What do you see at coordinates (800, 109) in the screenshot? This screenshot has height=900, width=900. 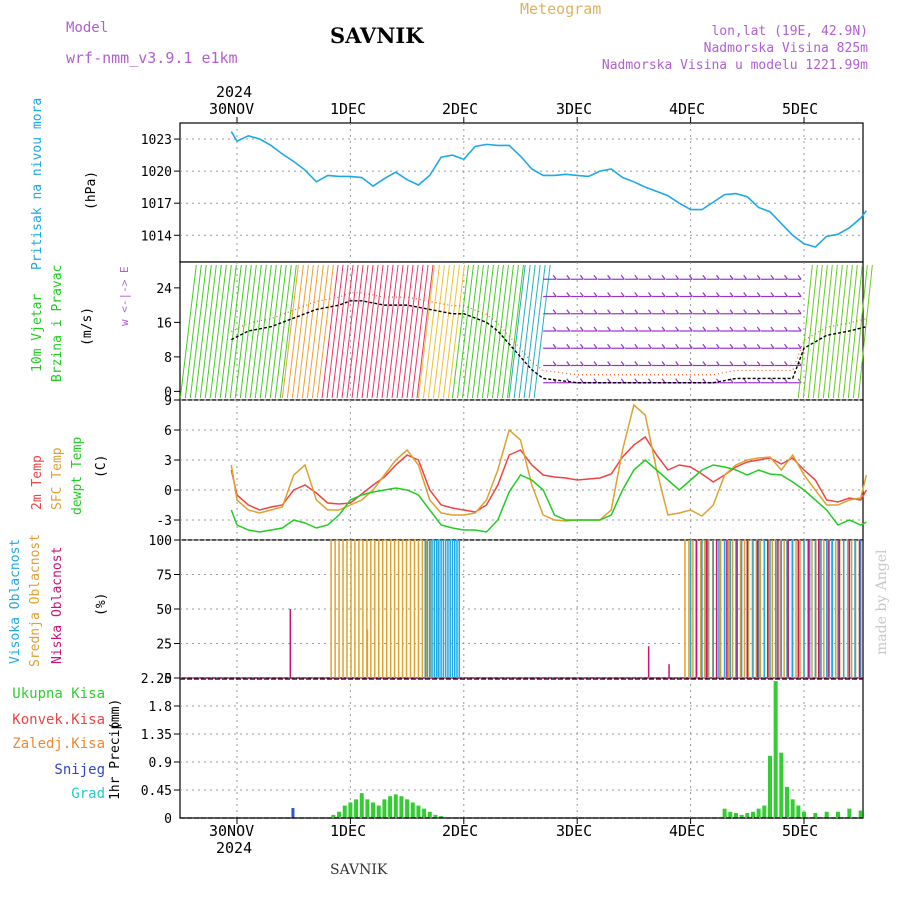 I see `date-top-5dec: 5DEC` at bounding box center [800, 109].